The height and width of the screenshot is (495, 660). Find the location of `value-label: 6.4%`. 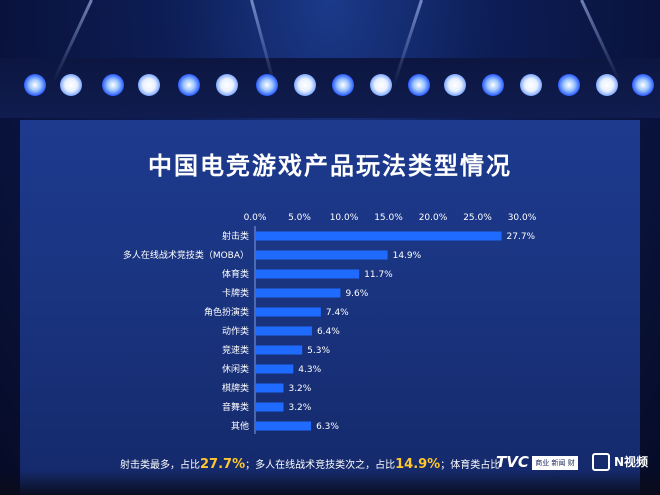

value-label: 6.4% is located at coordinates (328, 332).